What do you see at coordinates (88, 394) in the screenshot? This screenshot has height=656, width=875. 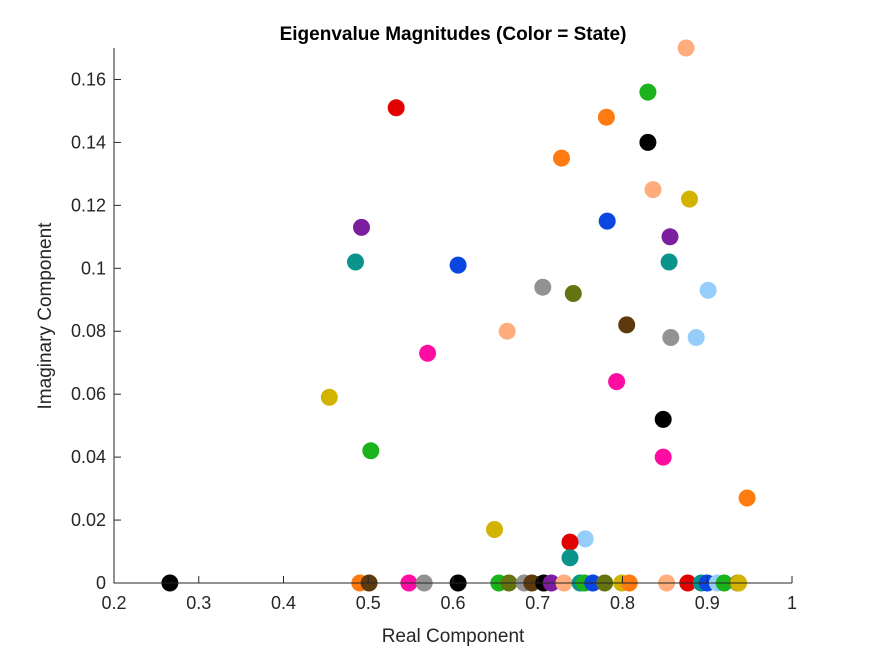 I see `y-tick-label: 0.06` at bounding box center [88, 394].